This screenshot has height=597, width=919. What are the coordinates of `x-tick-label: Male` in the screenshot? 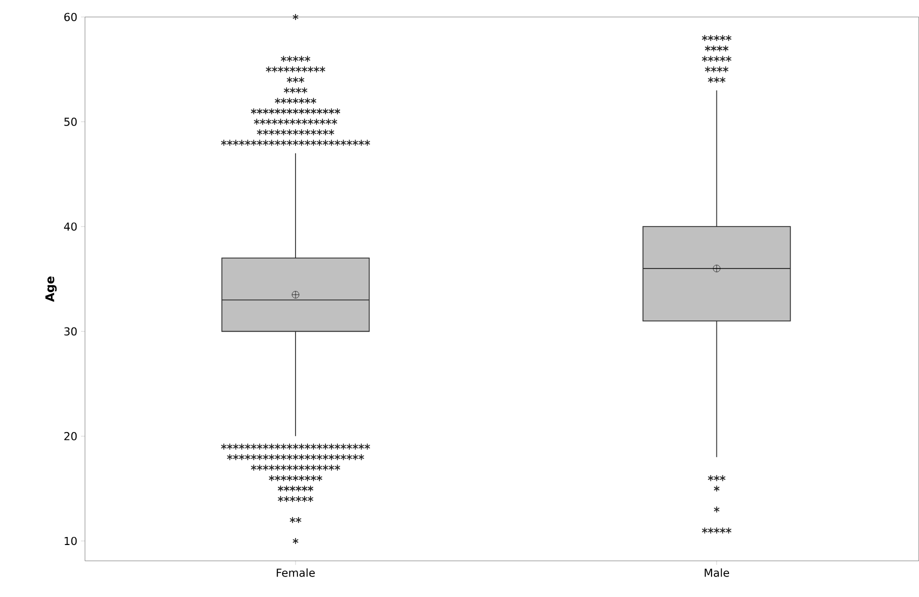 It's located at (717, 572).